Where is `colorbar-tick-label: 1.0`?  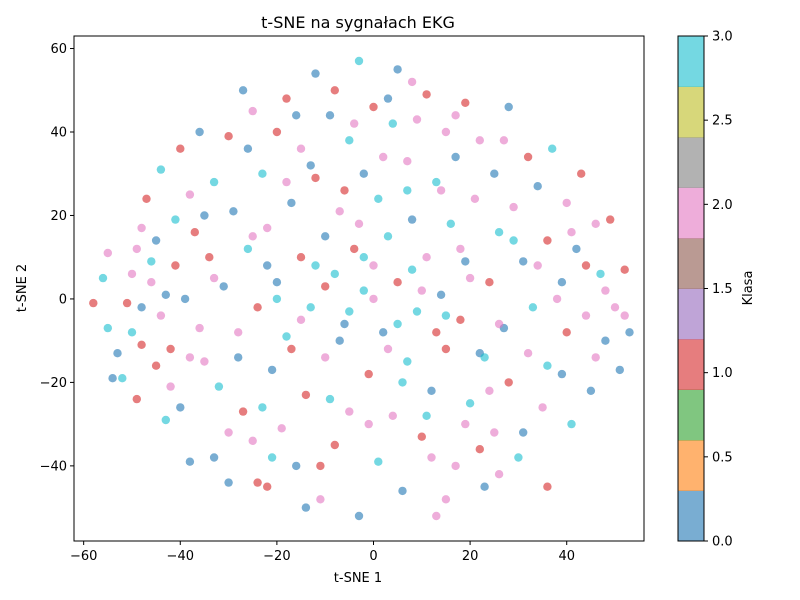
colorbar-tick-label: 1.0 is located at coordinates (722, 373).